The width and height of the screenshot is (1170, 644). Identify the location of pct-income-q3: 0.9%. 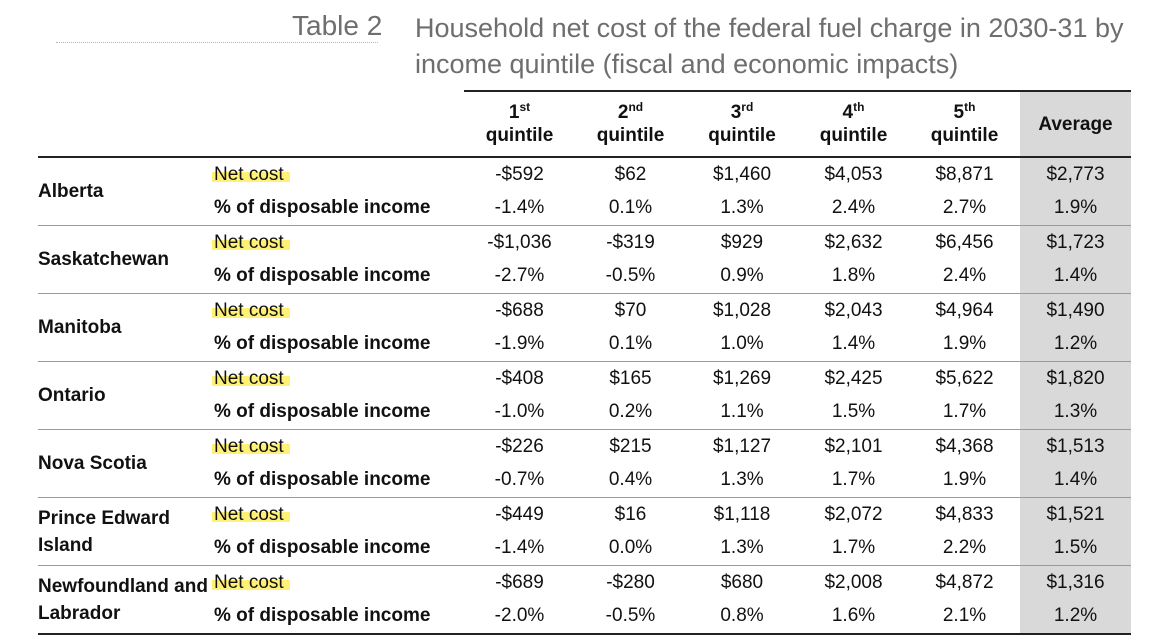
(742, 276).